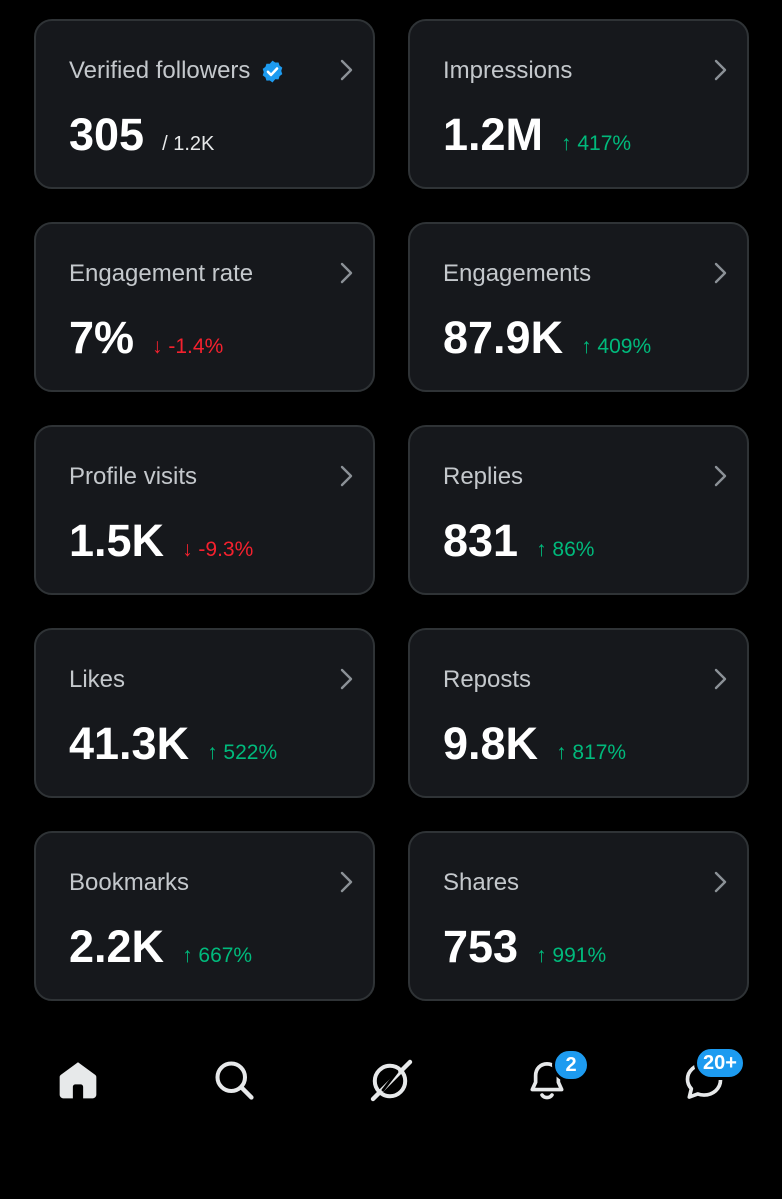 This screenshot has width=782, height=1199. I want to click on value-row: 9.8K ↑ 817%, so click(534, 744).